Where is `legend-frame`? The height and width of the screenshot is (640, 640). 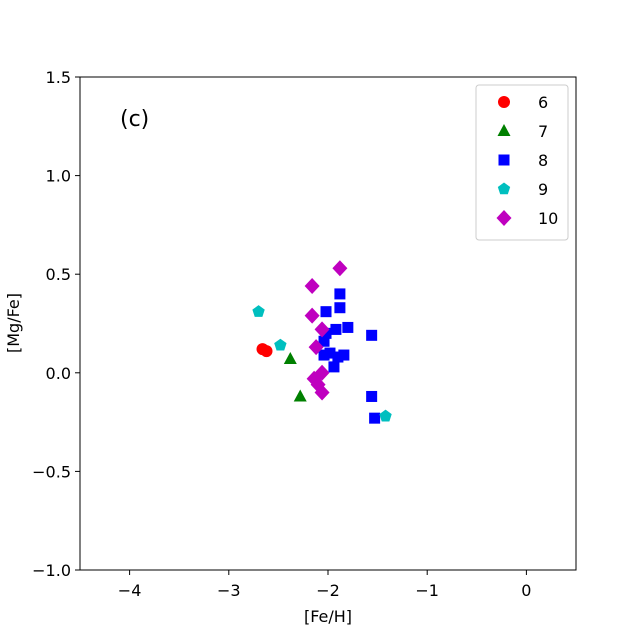
legend-frame is located at coordinates (522, 162).